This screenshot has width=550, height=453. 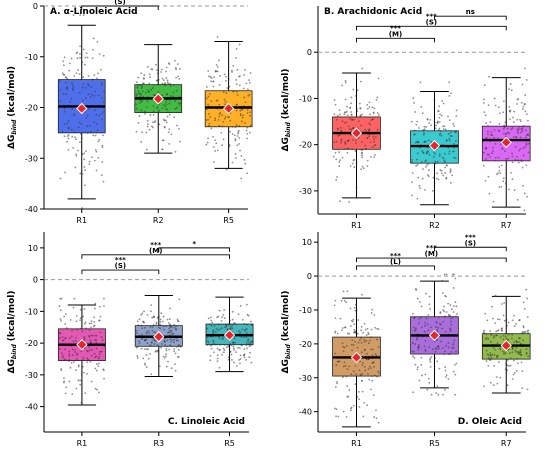 What do you see at coordinates (305, 191) in the screenshot?
I see `y-tick-label: -30` at bounding box center [305, 191].